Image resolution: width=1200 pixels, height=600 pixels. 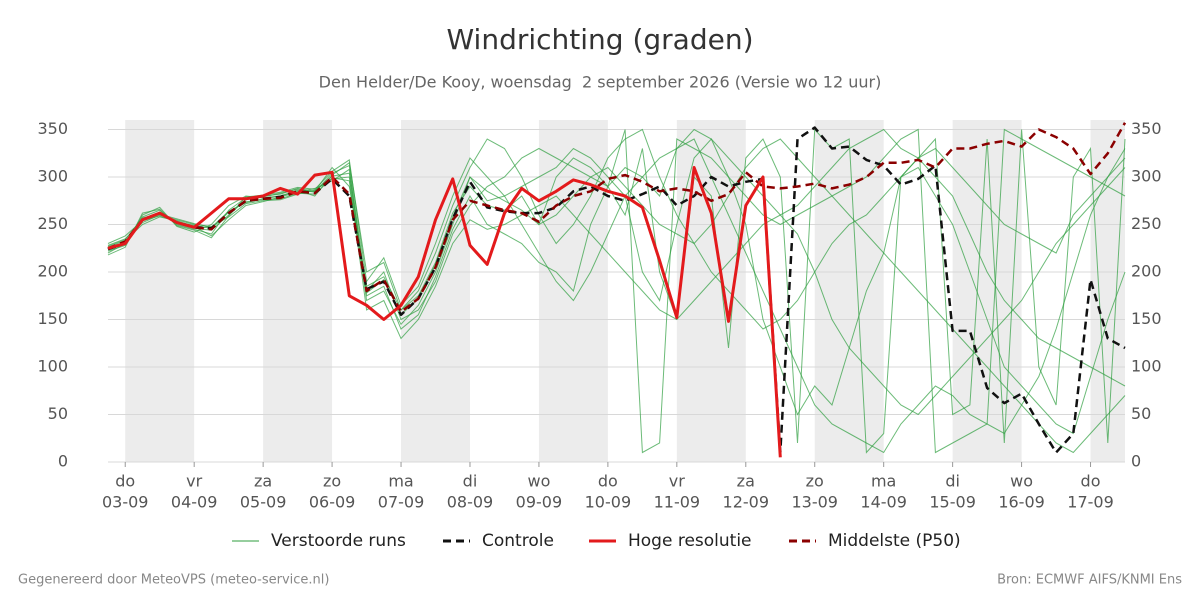 What do you see at coordinates (401, 502) in the screenshot?
I see `x-tick-label: 07-09` at bounding box center [401, 502].